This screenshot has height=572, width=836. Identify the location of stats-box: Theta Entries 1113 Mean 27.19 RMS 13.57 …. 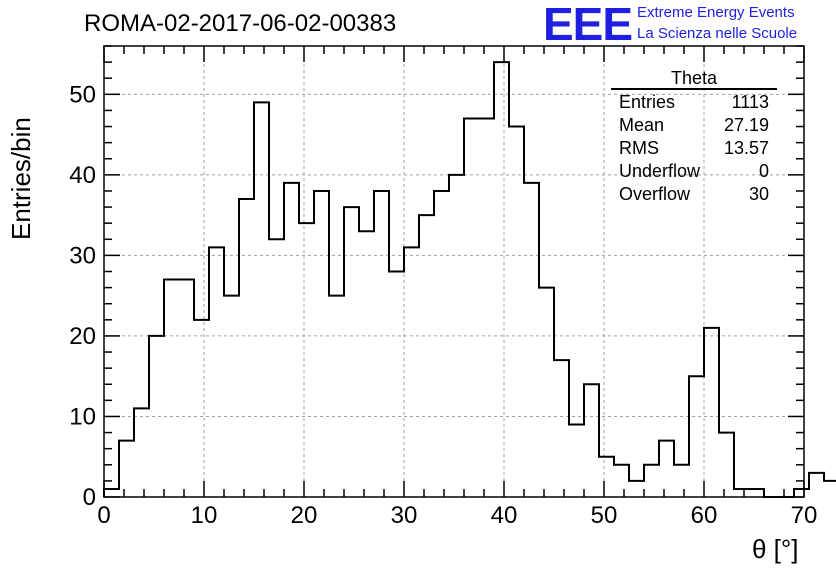
(694, 137).